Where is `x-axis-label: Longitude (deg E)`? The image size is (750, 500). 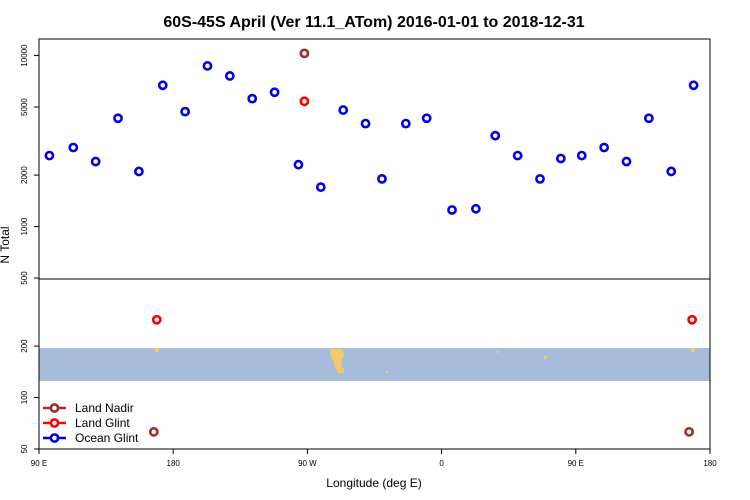 x-axis-label: Longitude (deg E) is located at coordinates (373, 483).